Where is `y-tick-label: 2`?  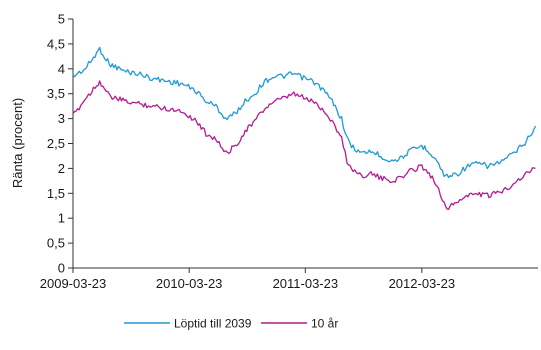 y-tick-label: 2 is located at coordinates (61, 168).